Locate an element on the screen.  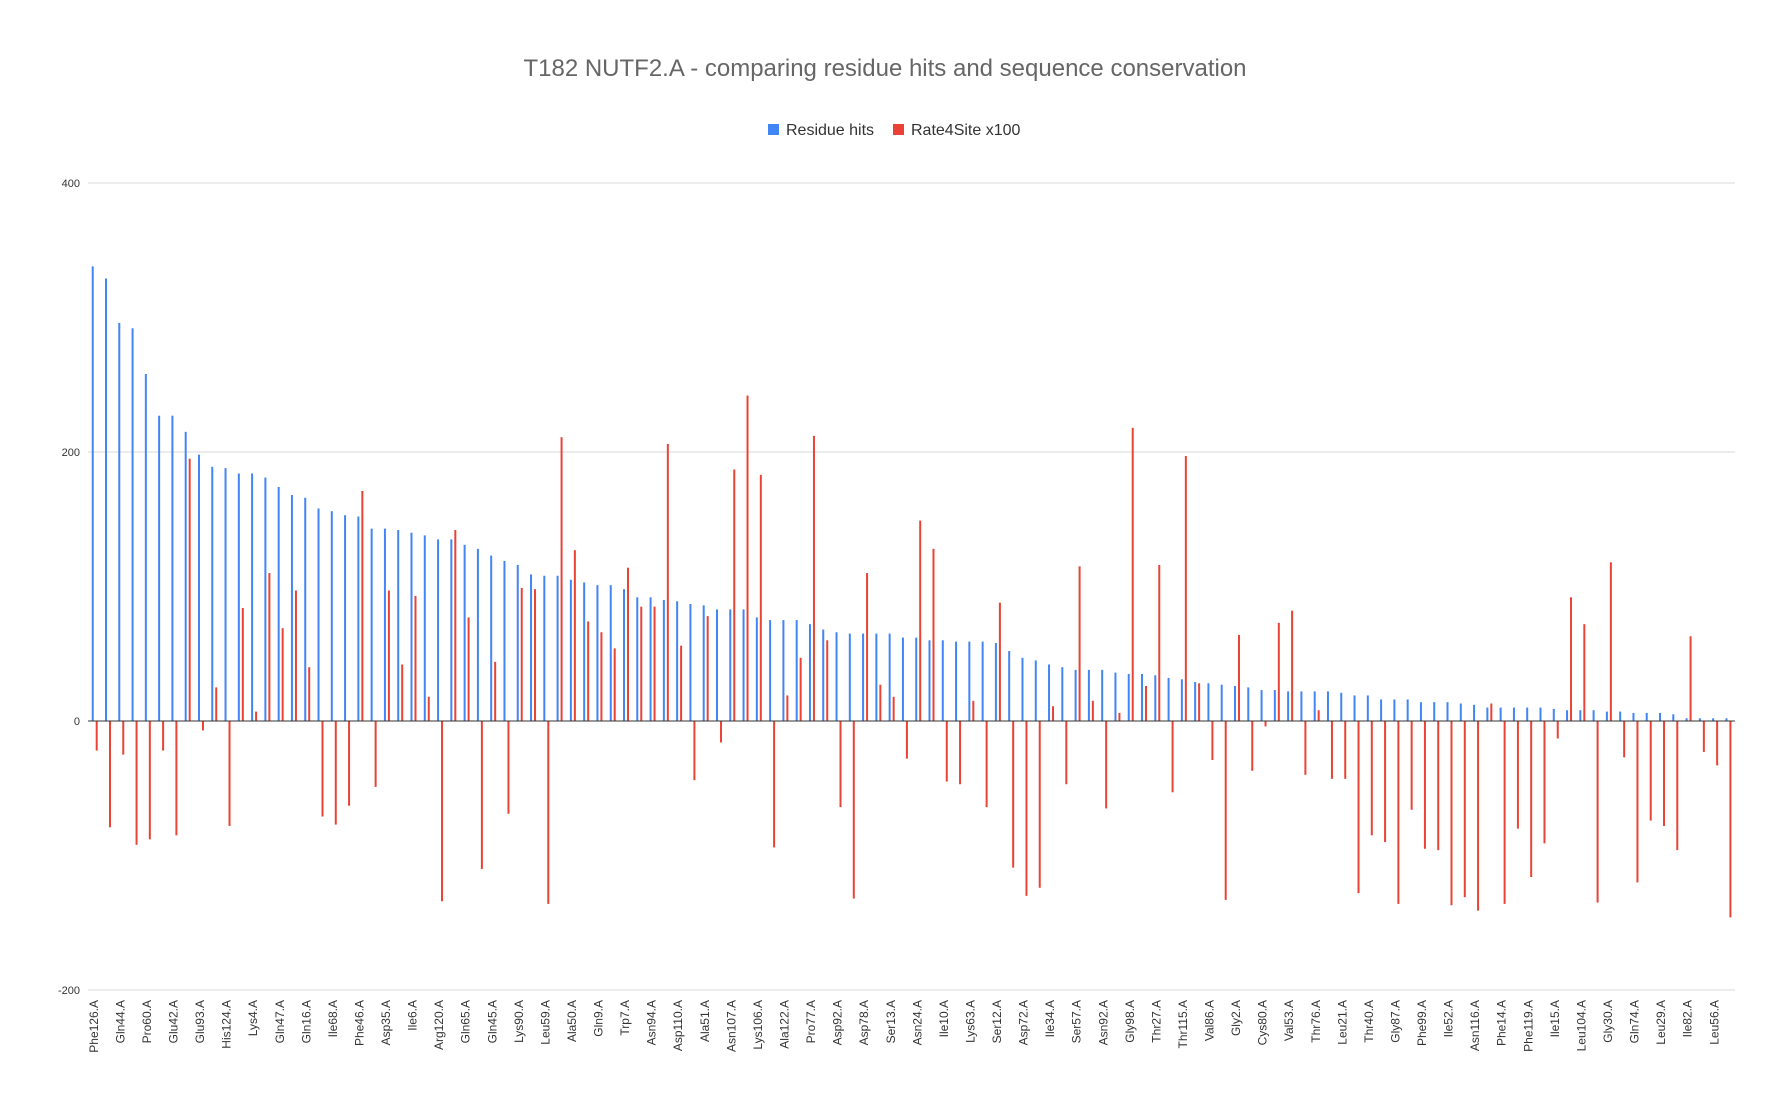
x-tick-label: Ile52.A is located at coordinates (1449, 1018).